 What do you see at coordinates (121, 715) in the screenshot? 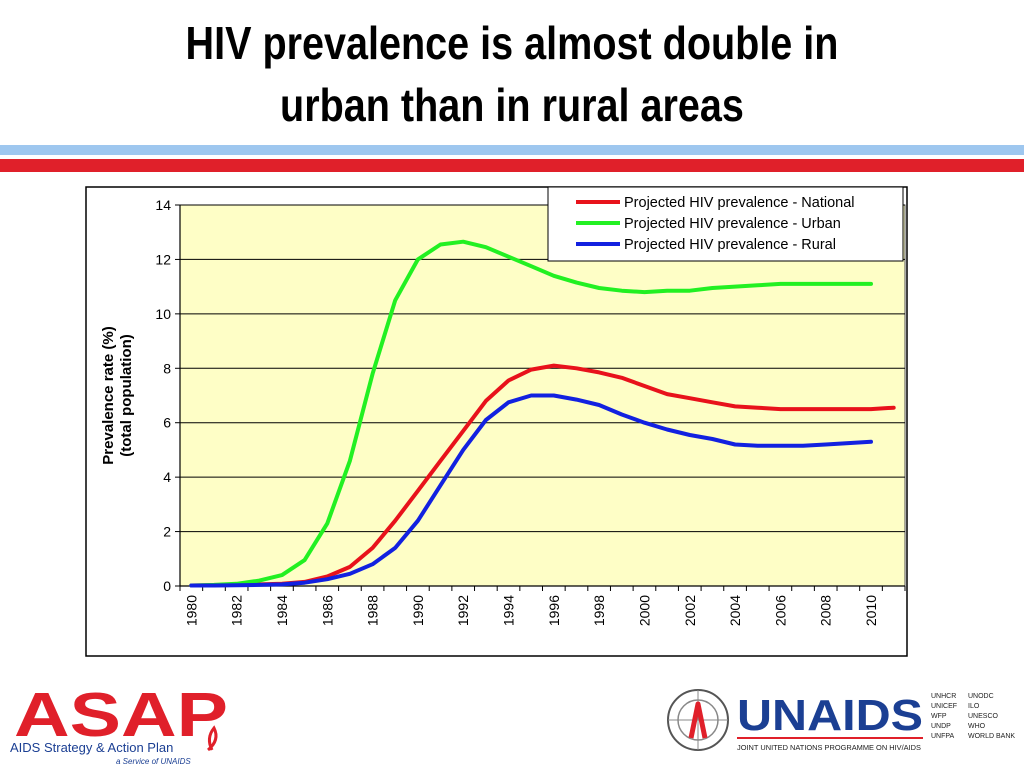
I see `asap-wordmark: ASAP` at bounding box center [121, 715].